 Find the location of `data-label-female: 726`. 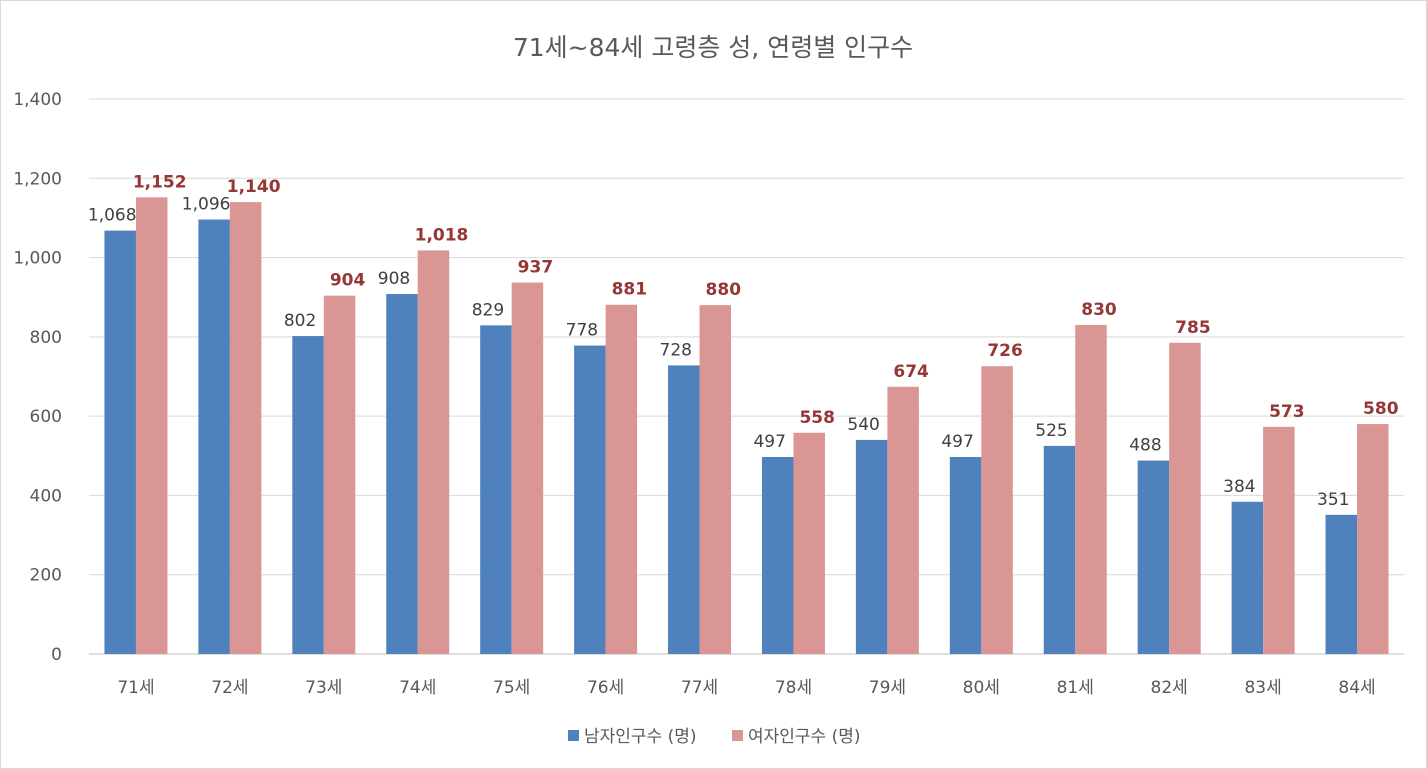

data-label-female: 726 is located at coordinates (1005, 351).